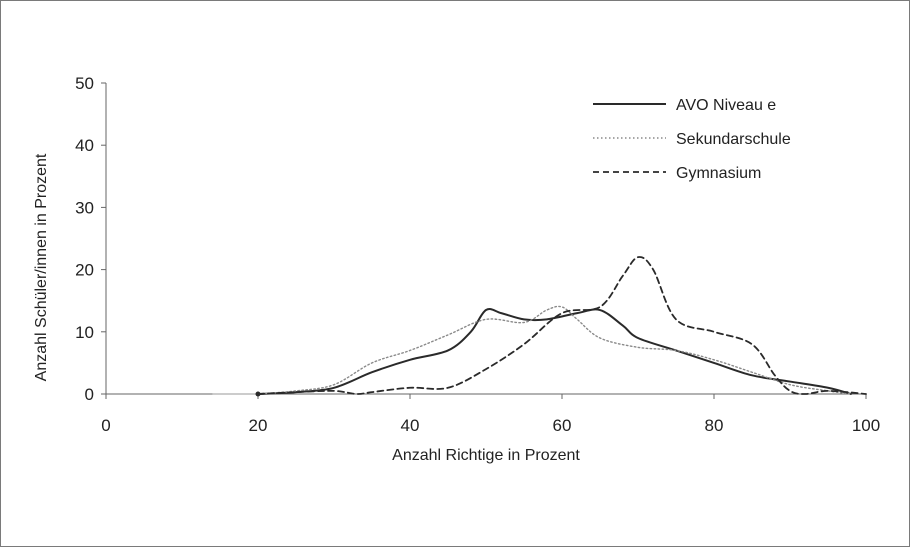  Describe the element at coordinates (726, 105) in the screenshot. I see `legend-label-0: AVO Niveau e` at that location.